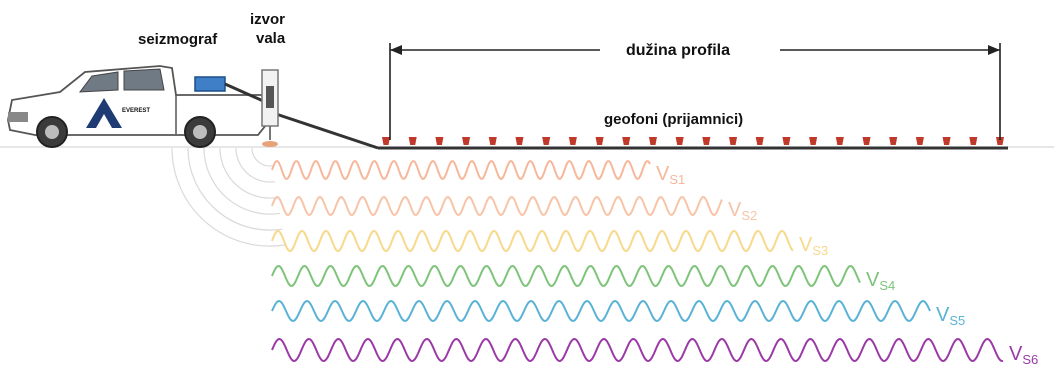 The width and height of the screenshot is (1054, 367). I want to click on wave-s4, so click(566, 276).